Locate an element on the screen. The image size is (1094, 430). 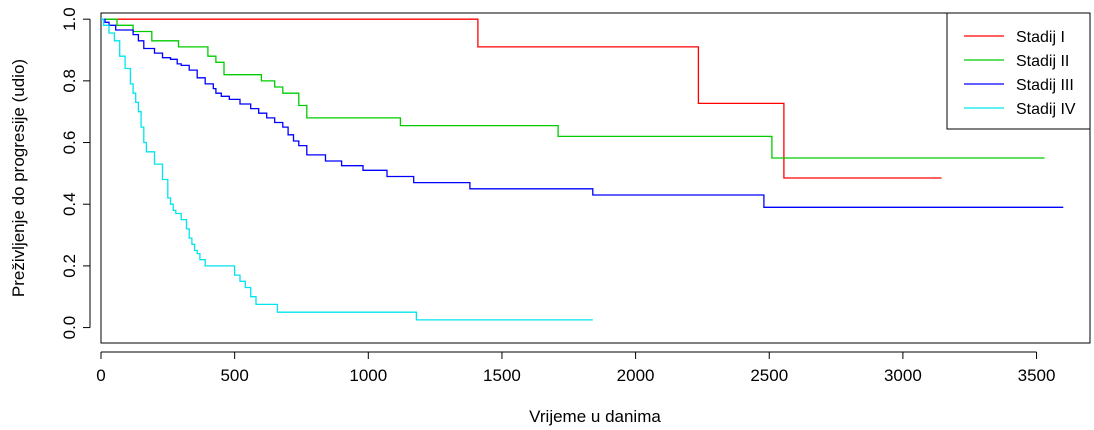
y-tick-label: 0.2 is located at coordinates (69, 266).